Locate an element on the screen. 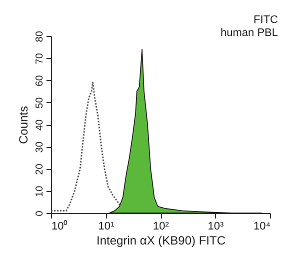 The height and width of the screenshot is (263, 306). y-tick-label: 40 is located at coordinates (40, 125).